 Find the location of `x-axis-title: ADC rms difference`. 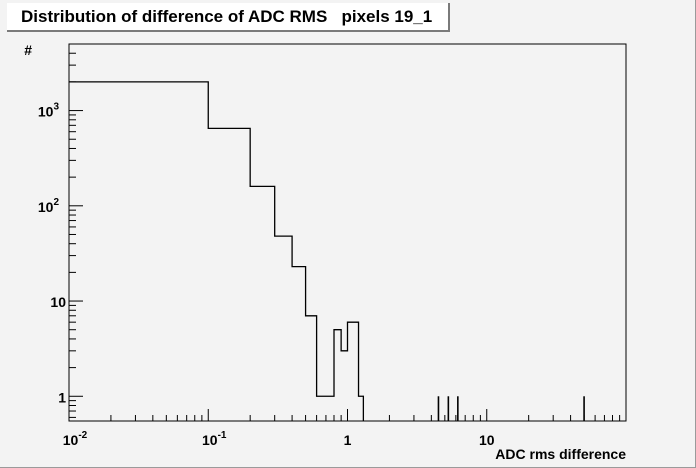

x-axis-title: ADC rms difference is located at coordinates (560, 454).